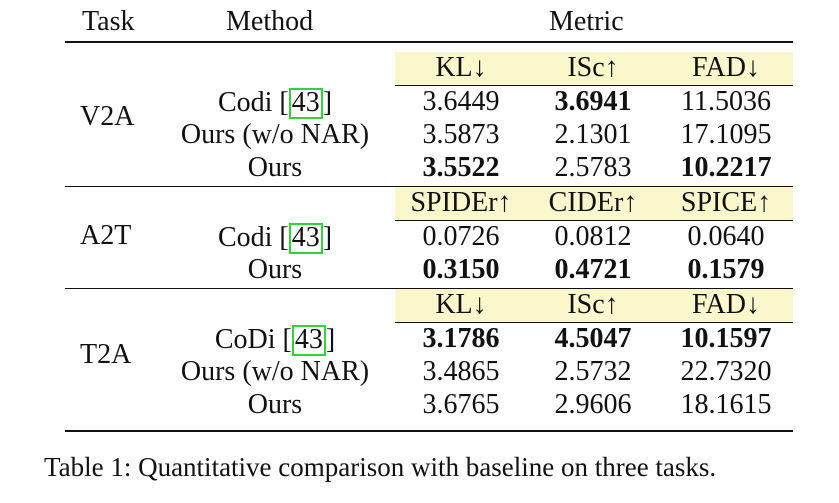 Image resolution: width=839 pixels, height=503 pixels. What do you see at coordinates (726, 404) in the screenshot?
I see `value-cell: 18.1615` at bounding box center [726, 404].